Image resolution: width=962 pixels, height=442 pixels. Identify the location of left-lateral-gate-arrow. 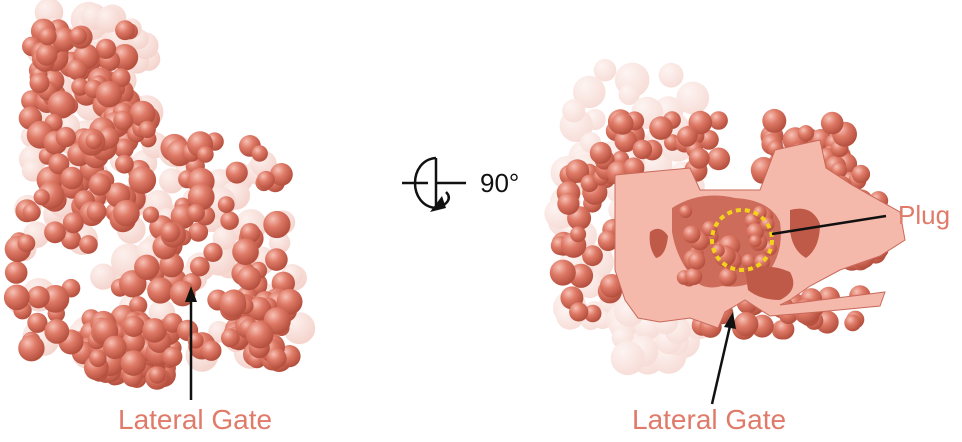
(191, 343).